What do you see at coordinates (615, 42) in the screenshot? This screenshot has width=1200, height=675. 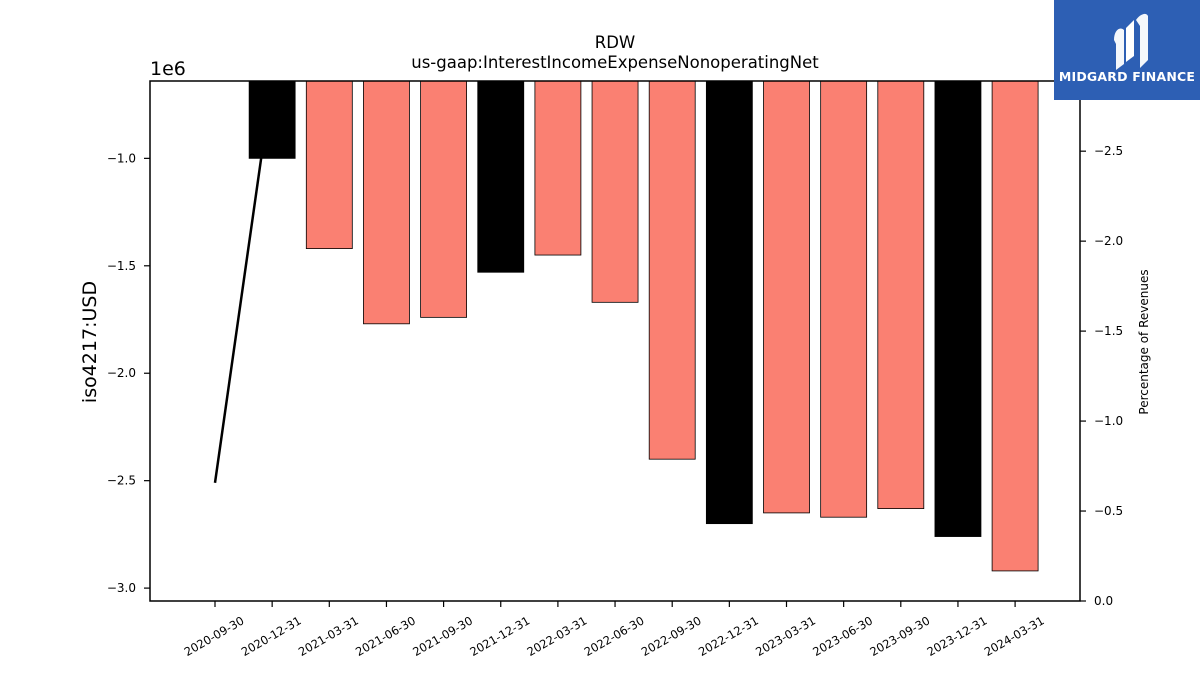 I see `chart-title: RDW` at bounding box center [615, 42].